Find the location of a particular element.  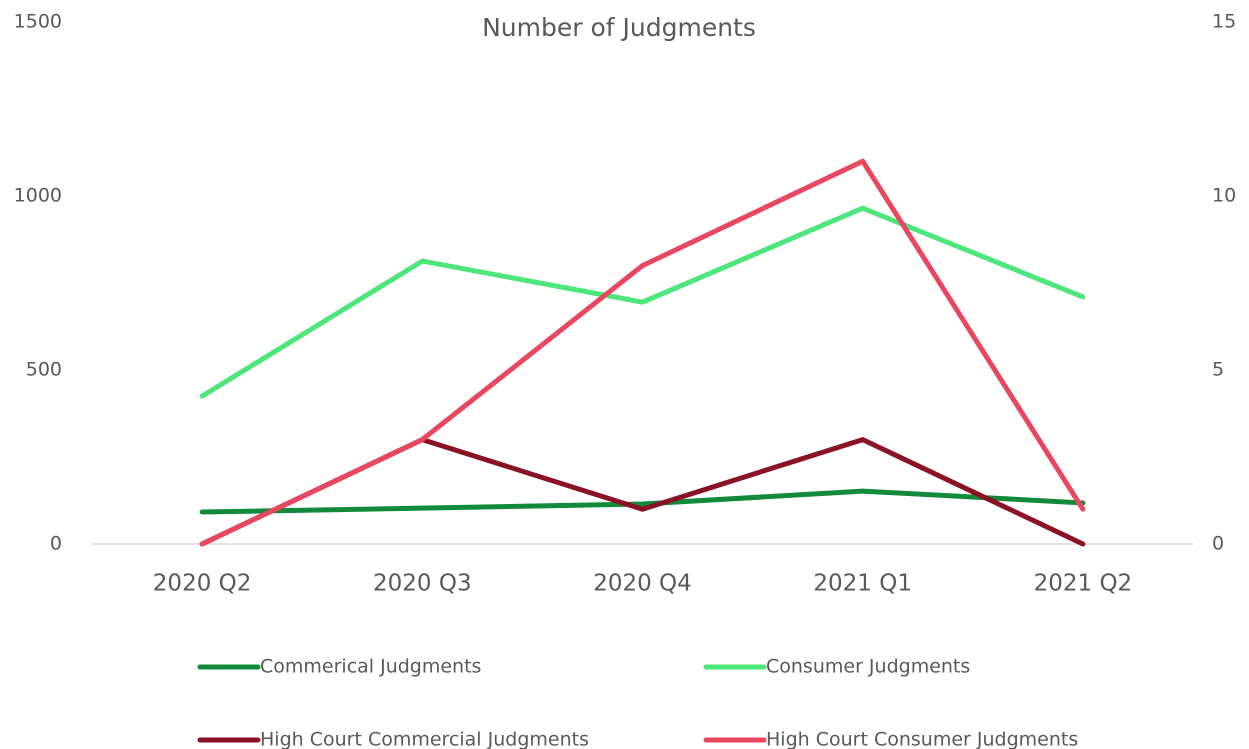

y2-tick-label: 10 is located at coordinates (1224, 196).